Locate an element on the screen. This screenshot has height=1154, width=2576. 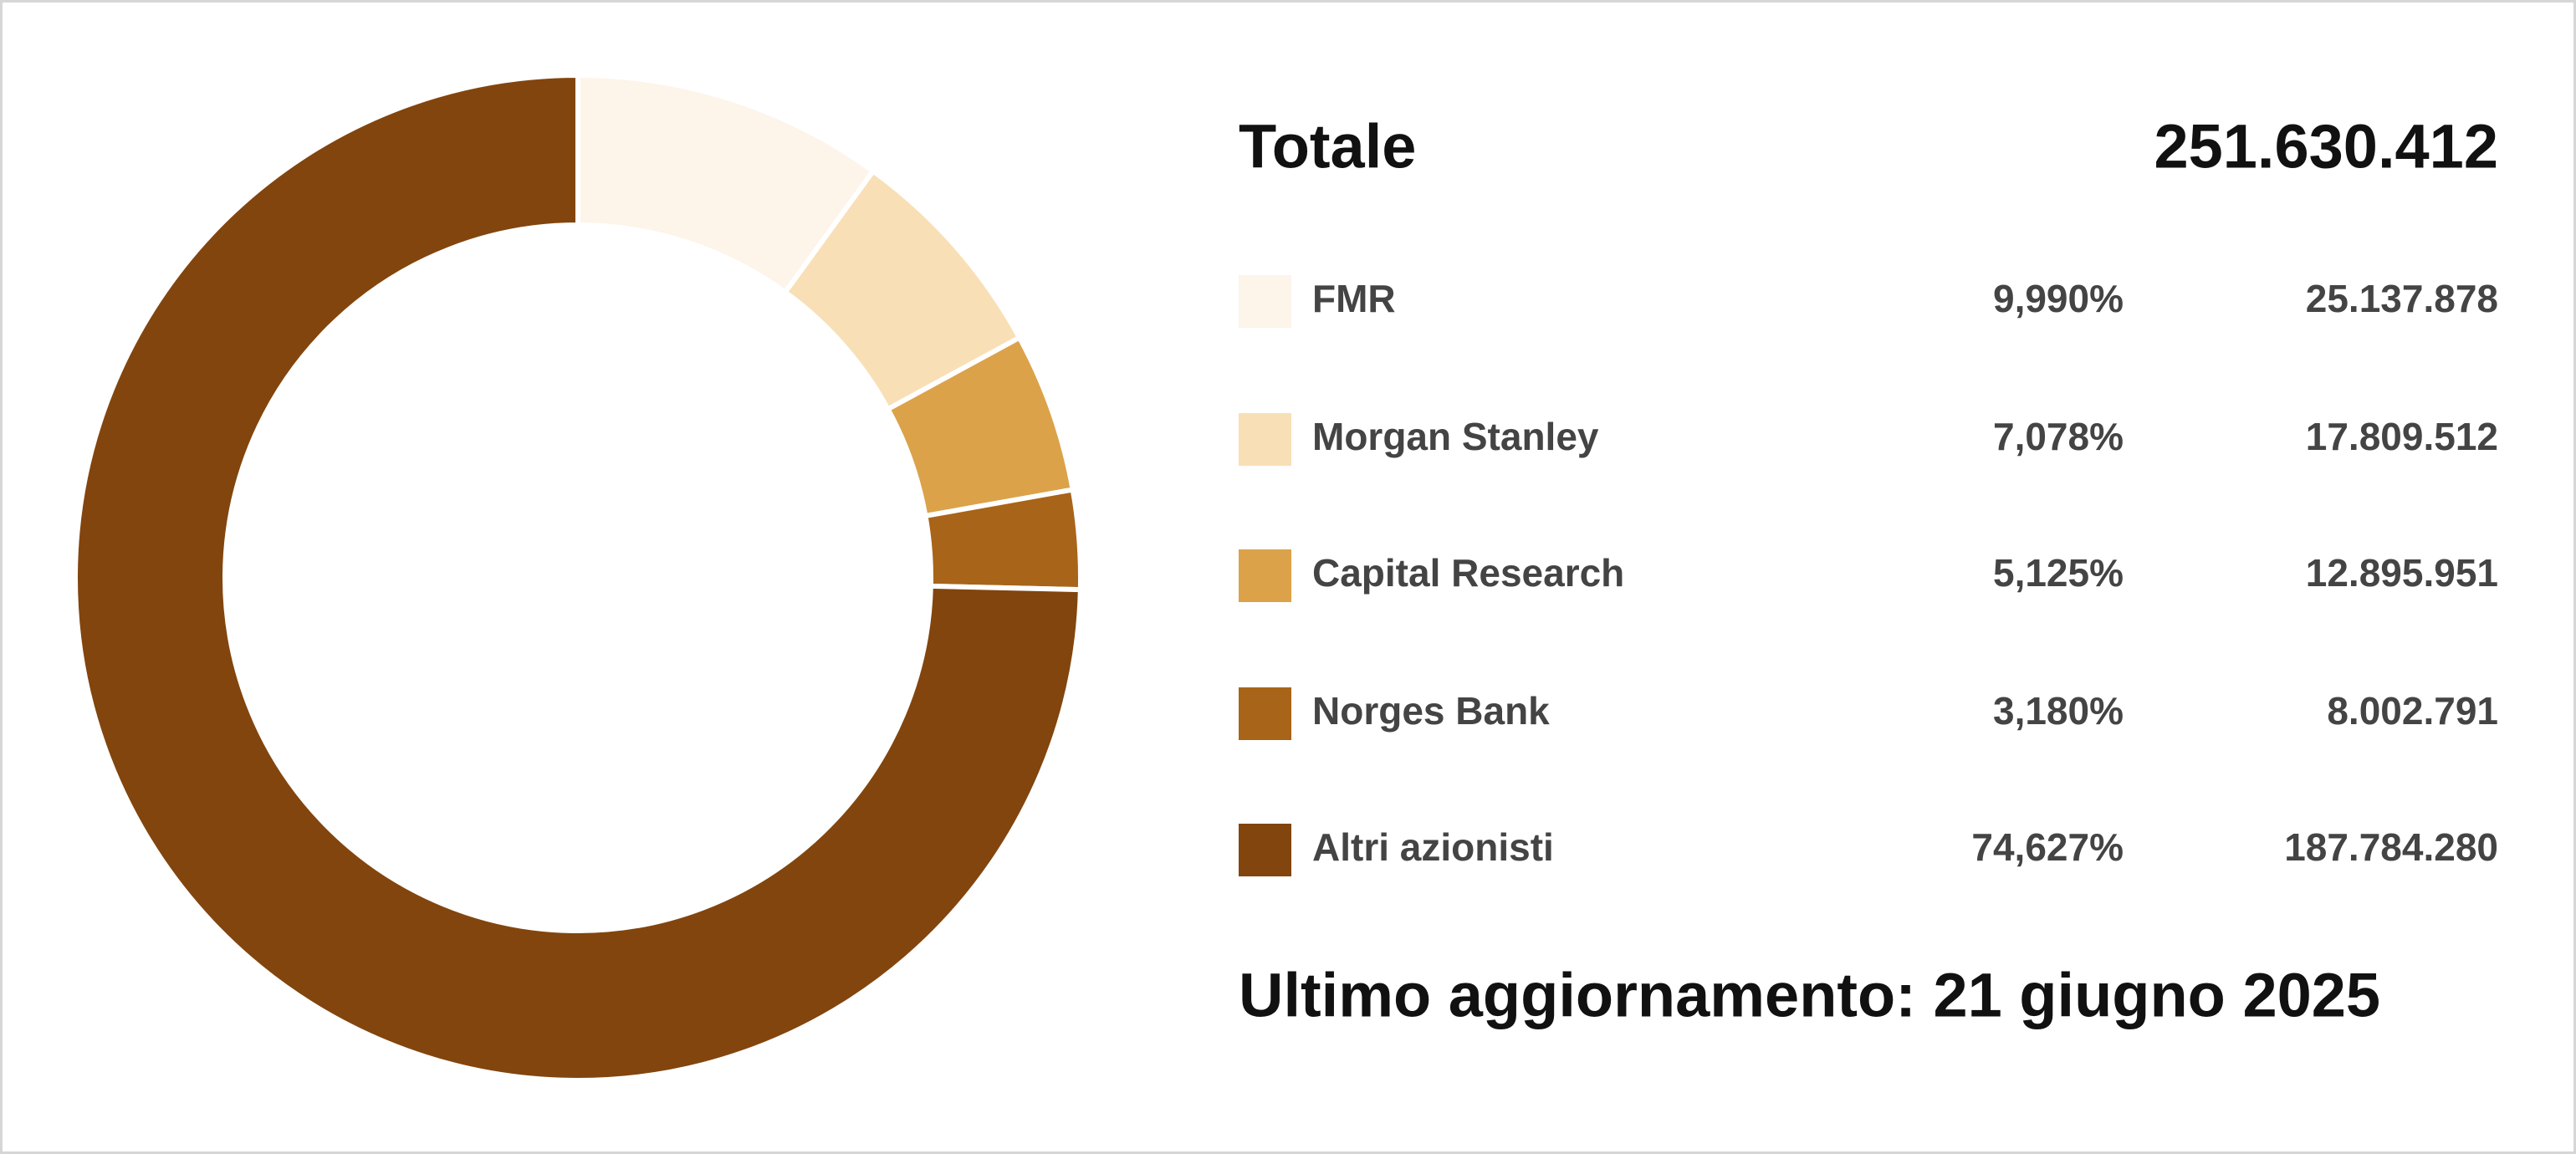
legend-percent: 3,180% is located at coordinates (2058, 711).